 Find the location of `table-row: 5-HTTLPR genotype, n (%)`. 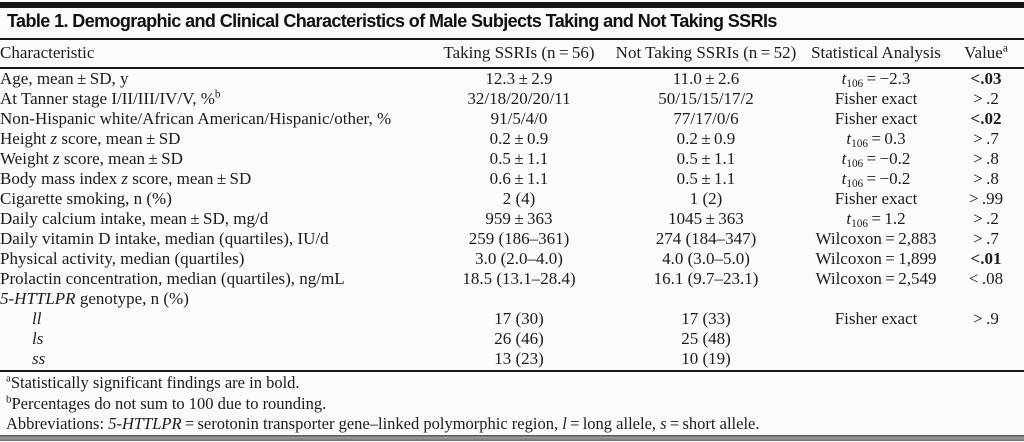

table-row: 5-HTTLPR genotype, n (%) is located at coordinates (512, 299).